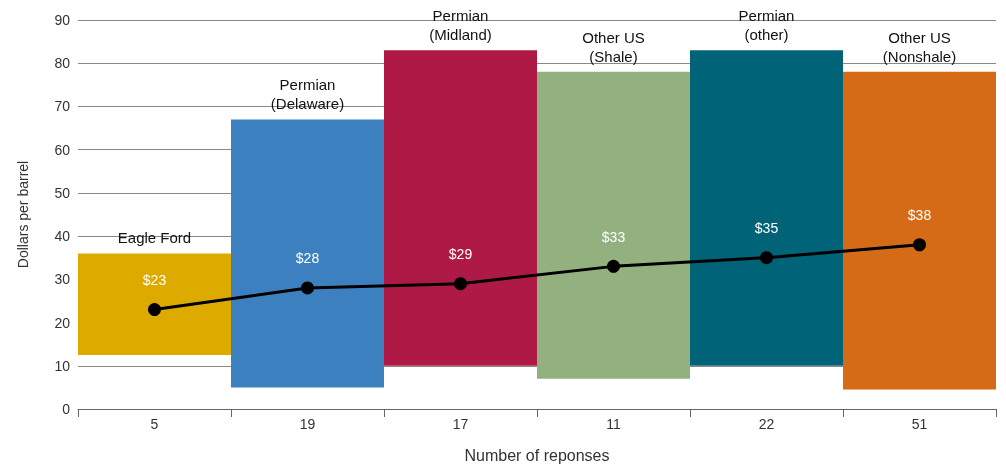 The height and width of the screenshot is (476, 1006). Describe the element at coordinates (66, 409) in the screenshot. I see `y-tick-label: 0` at that location.